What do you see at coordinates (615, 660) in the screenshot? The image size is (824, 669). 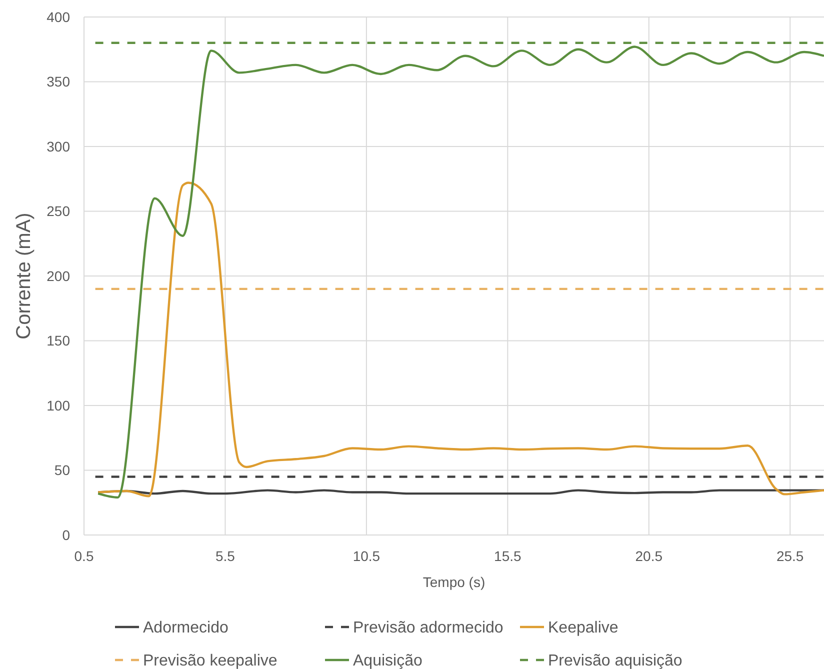 I see `legend-label: Previsão aquisição` at bounding box center [615, 660].